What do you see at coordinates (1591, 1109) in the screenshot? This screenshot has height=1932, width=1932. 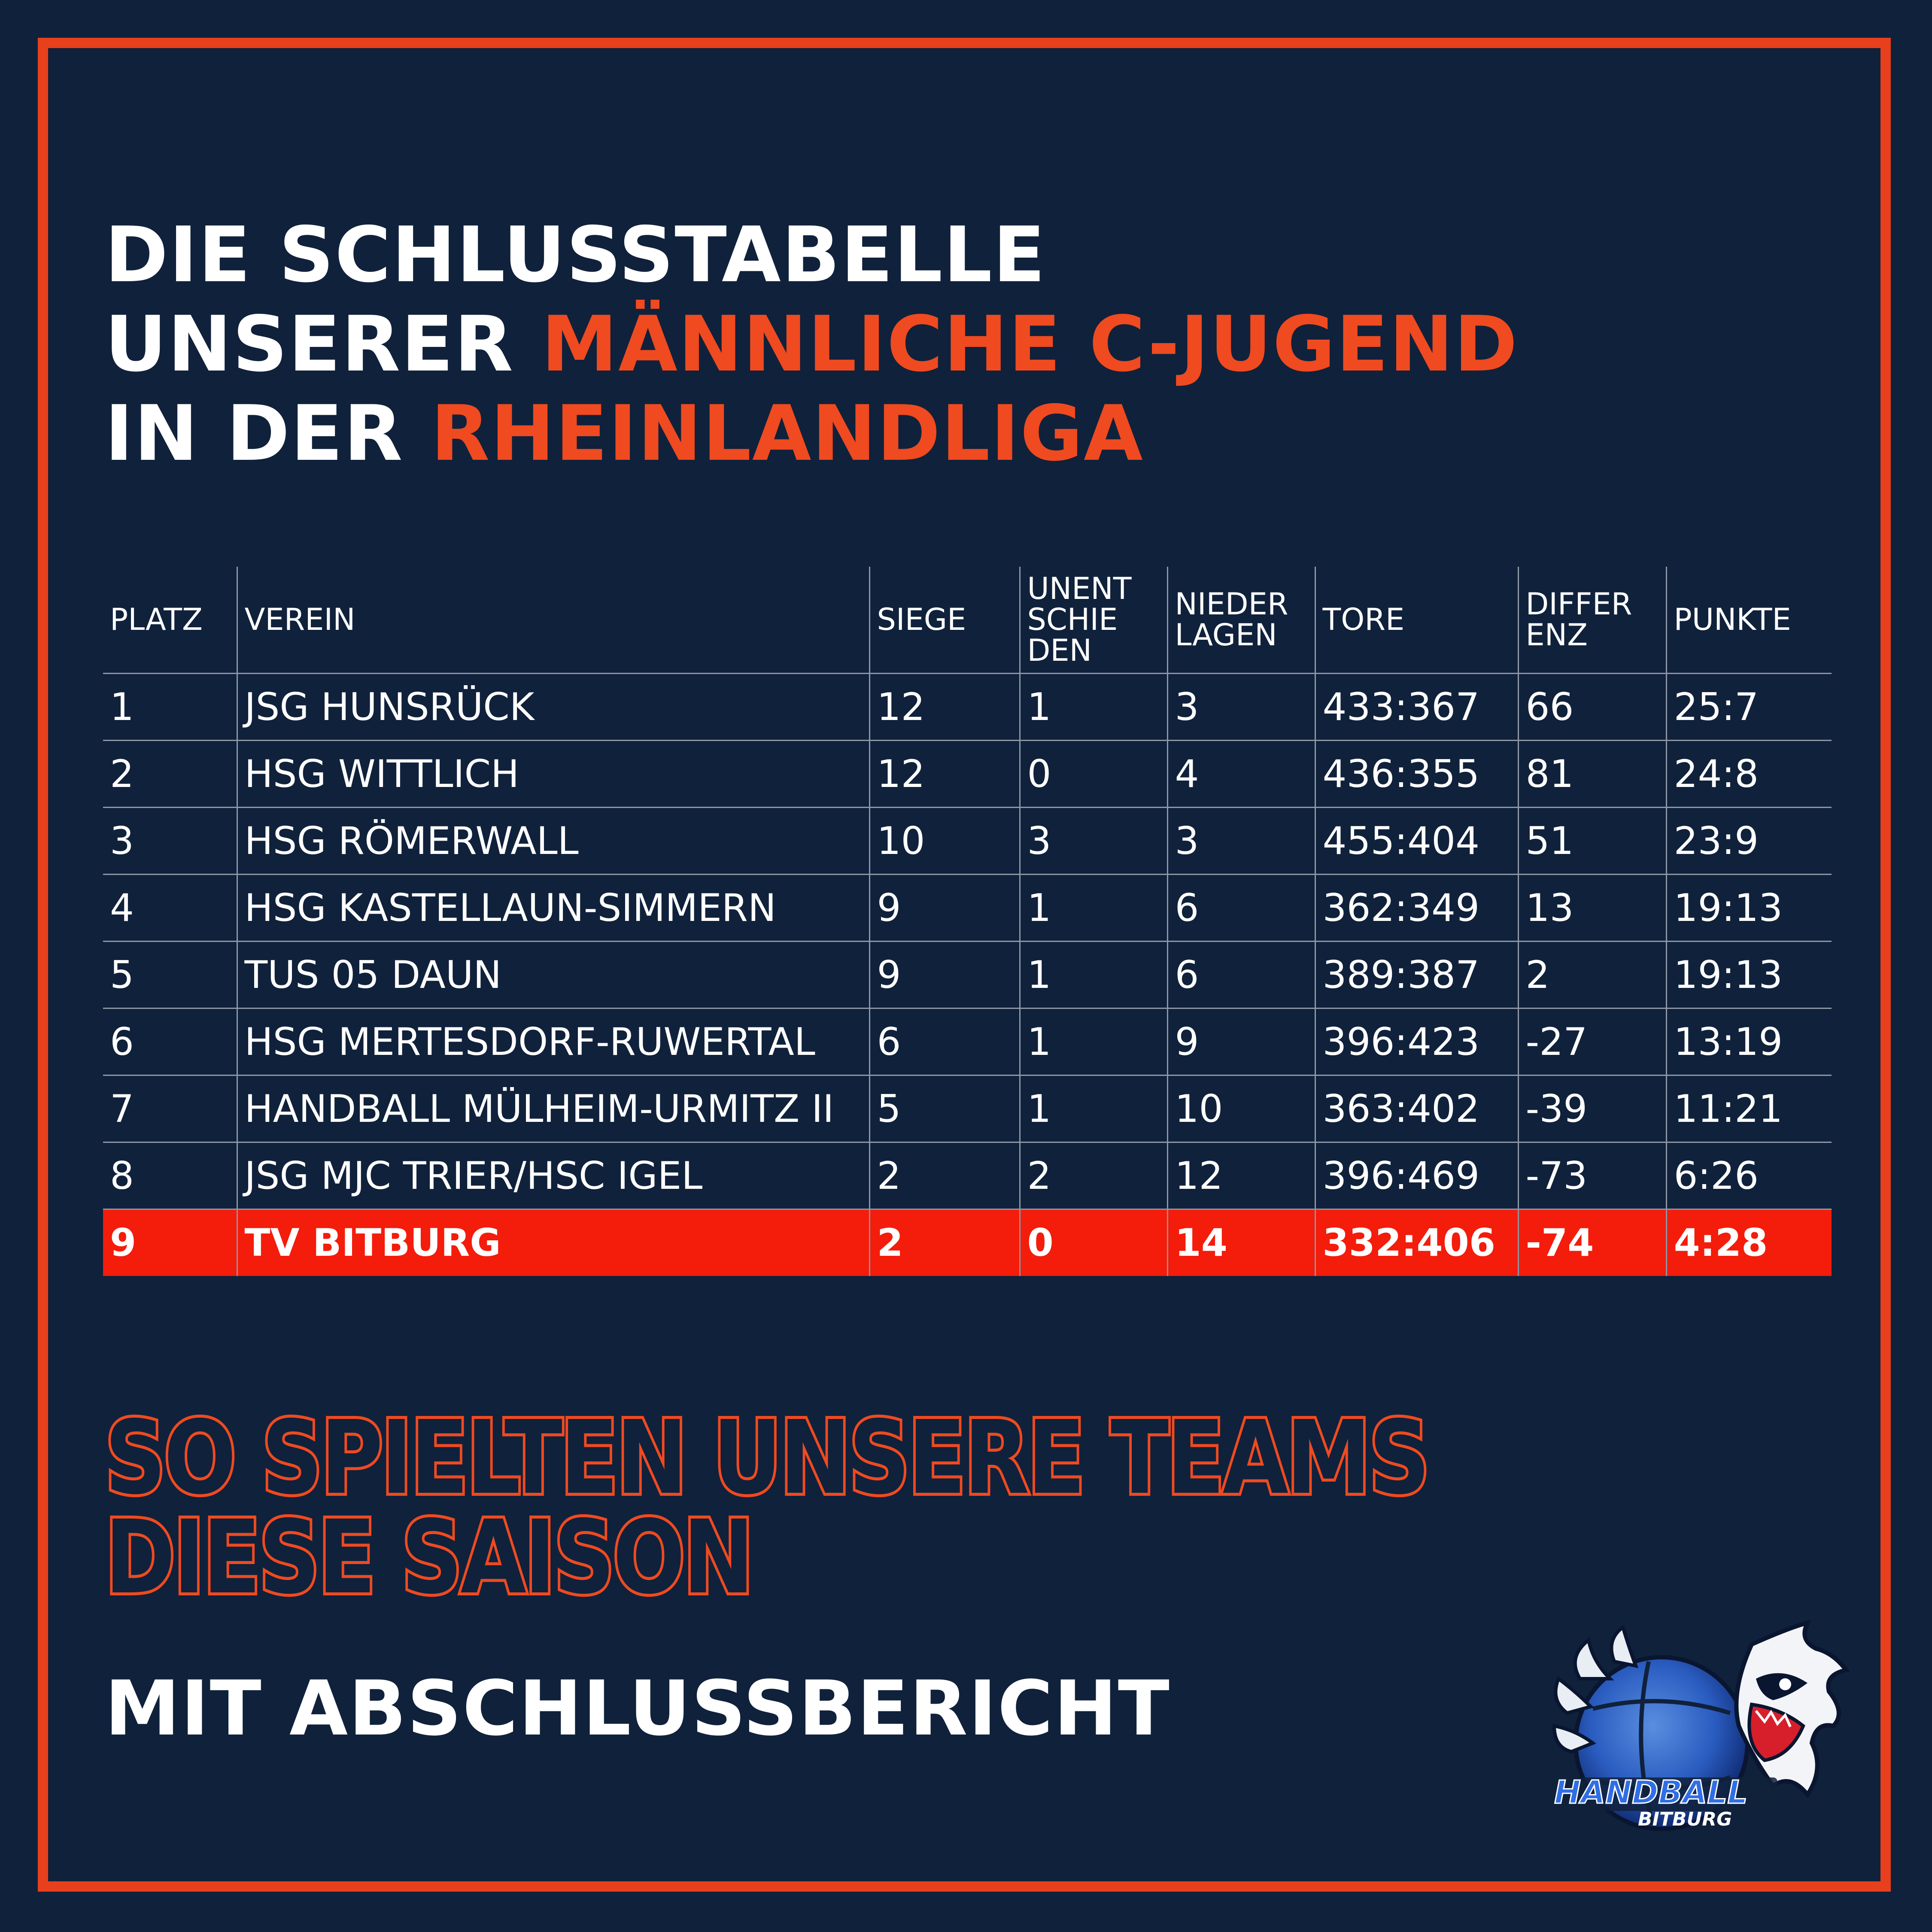 I see `cell-differenz: -39` at bounding box center [1591, 1109].